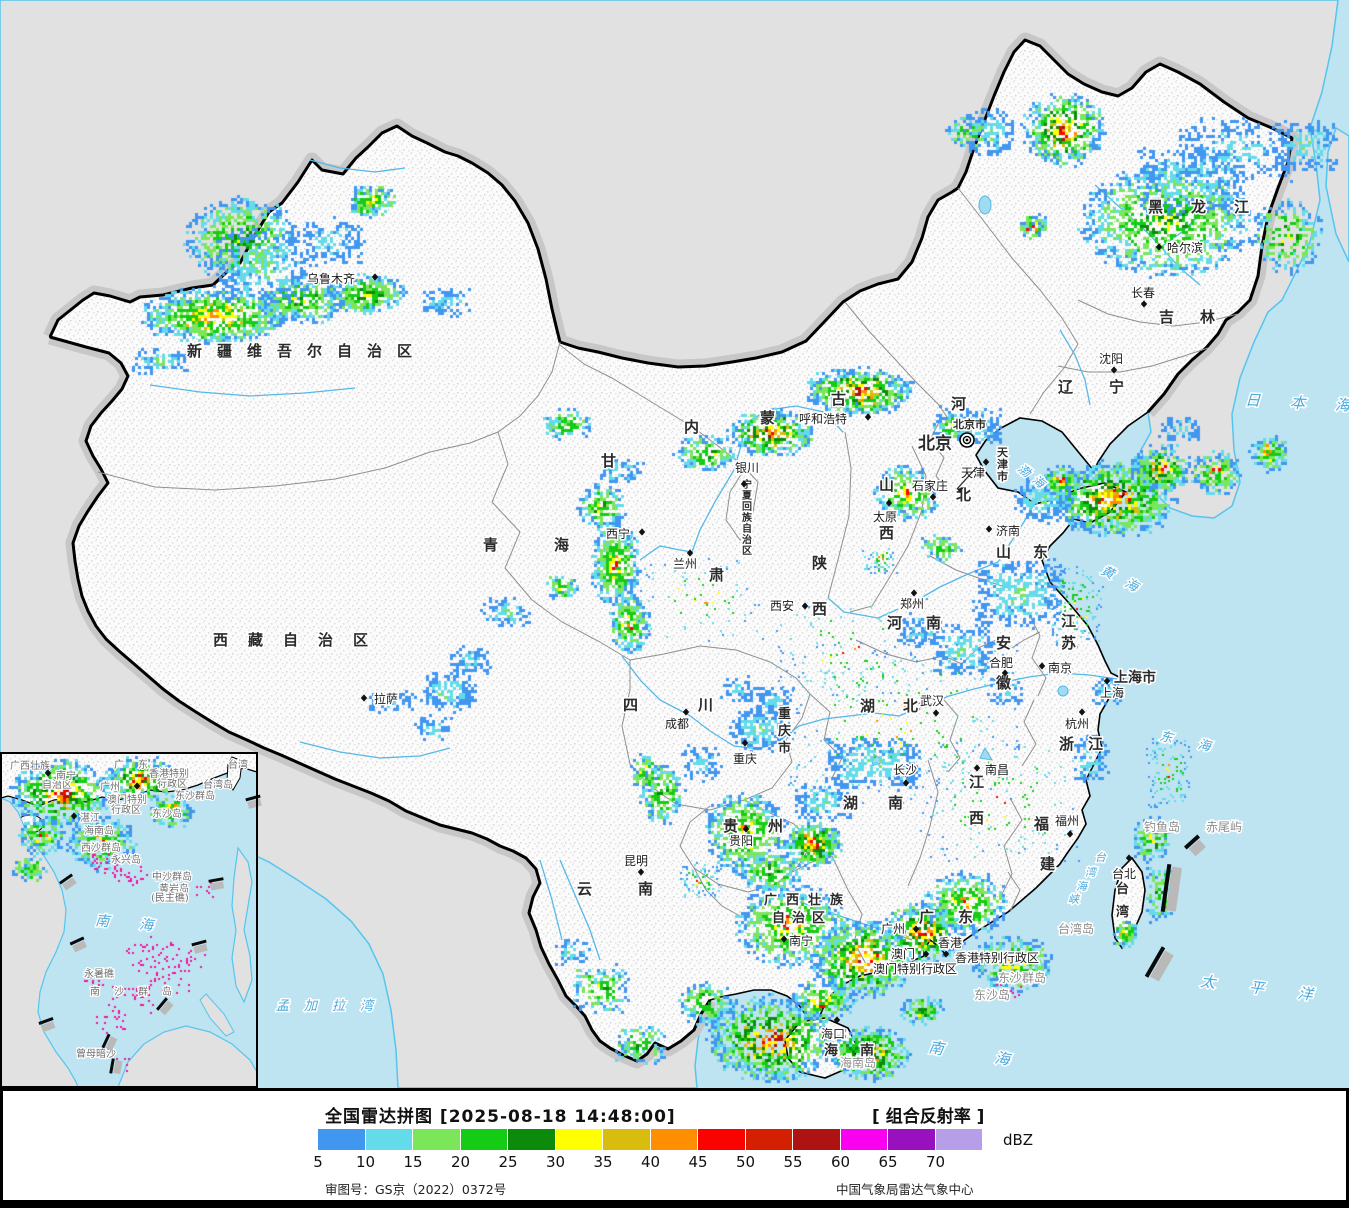  Describe the element at coordinates (608, 461) in the screenshot. I see `svg-text: 甘` at that location.